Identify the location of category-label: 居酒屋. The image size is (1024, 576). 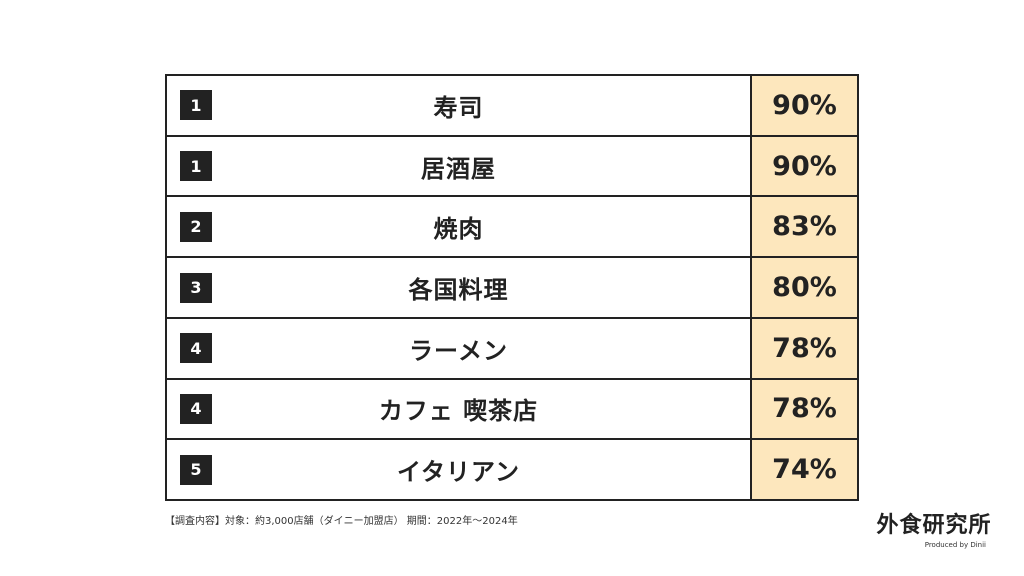
(458, 168).